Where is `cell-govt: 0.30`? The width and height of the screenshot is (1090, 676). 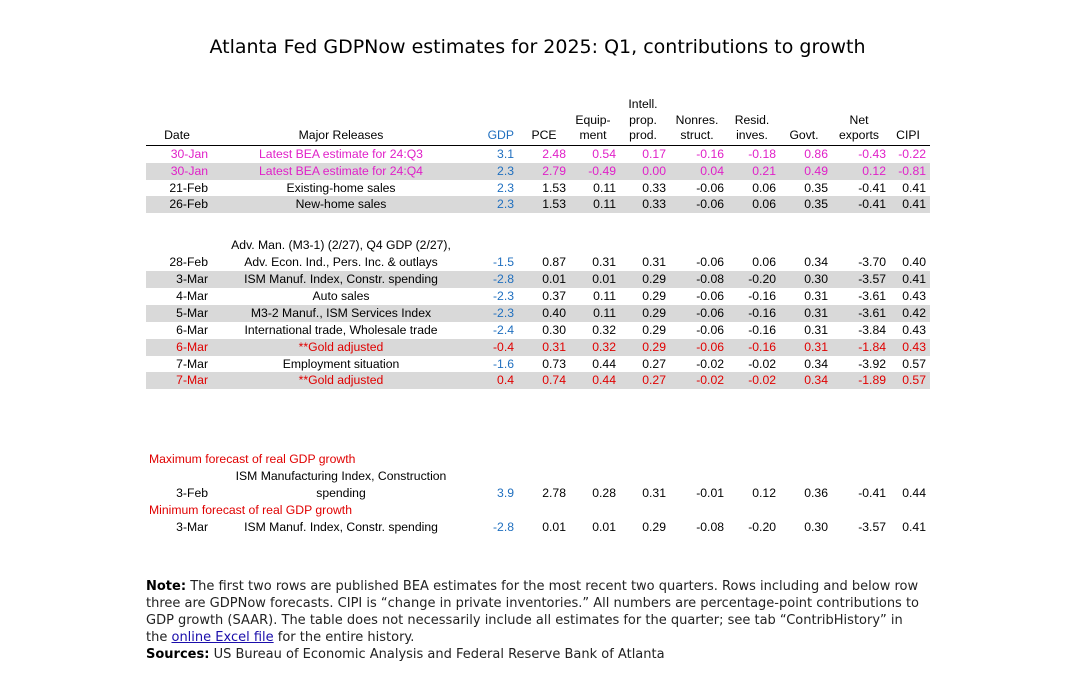
cell-govt: 0.30 is located at coordinates (806, 280).